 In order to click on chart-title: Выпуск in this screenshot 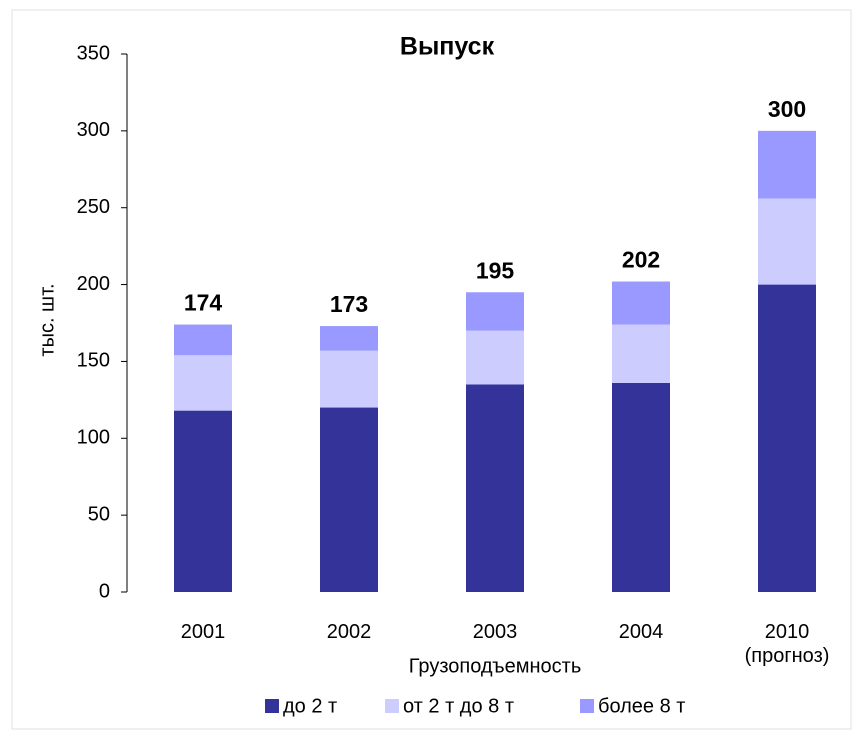, I will do `click(447, 47)`.